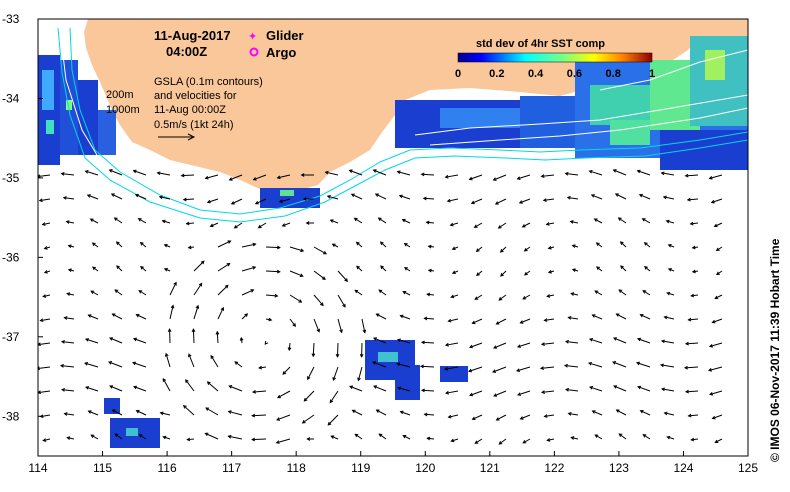  What do you see at coordinates (574, 74) in the screenshot?
I see `colorbar-tick-label: 0.6` at bounding box center [574, 74].